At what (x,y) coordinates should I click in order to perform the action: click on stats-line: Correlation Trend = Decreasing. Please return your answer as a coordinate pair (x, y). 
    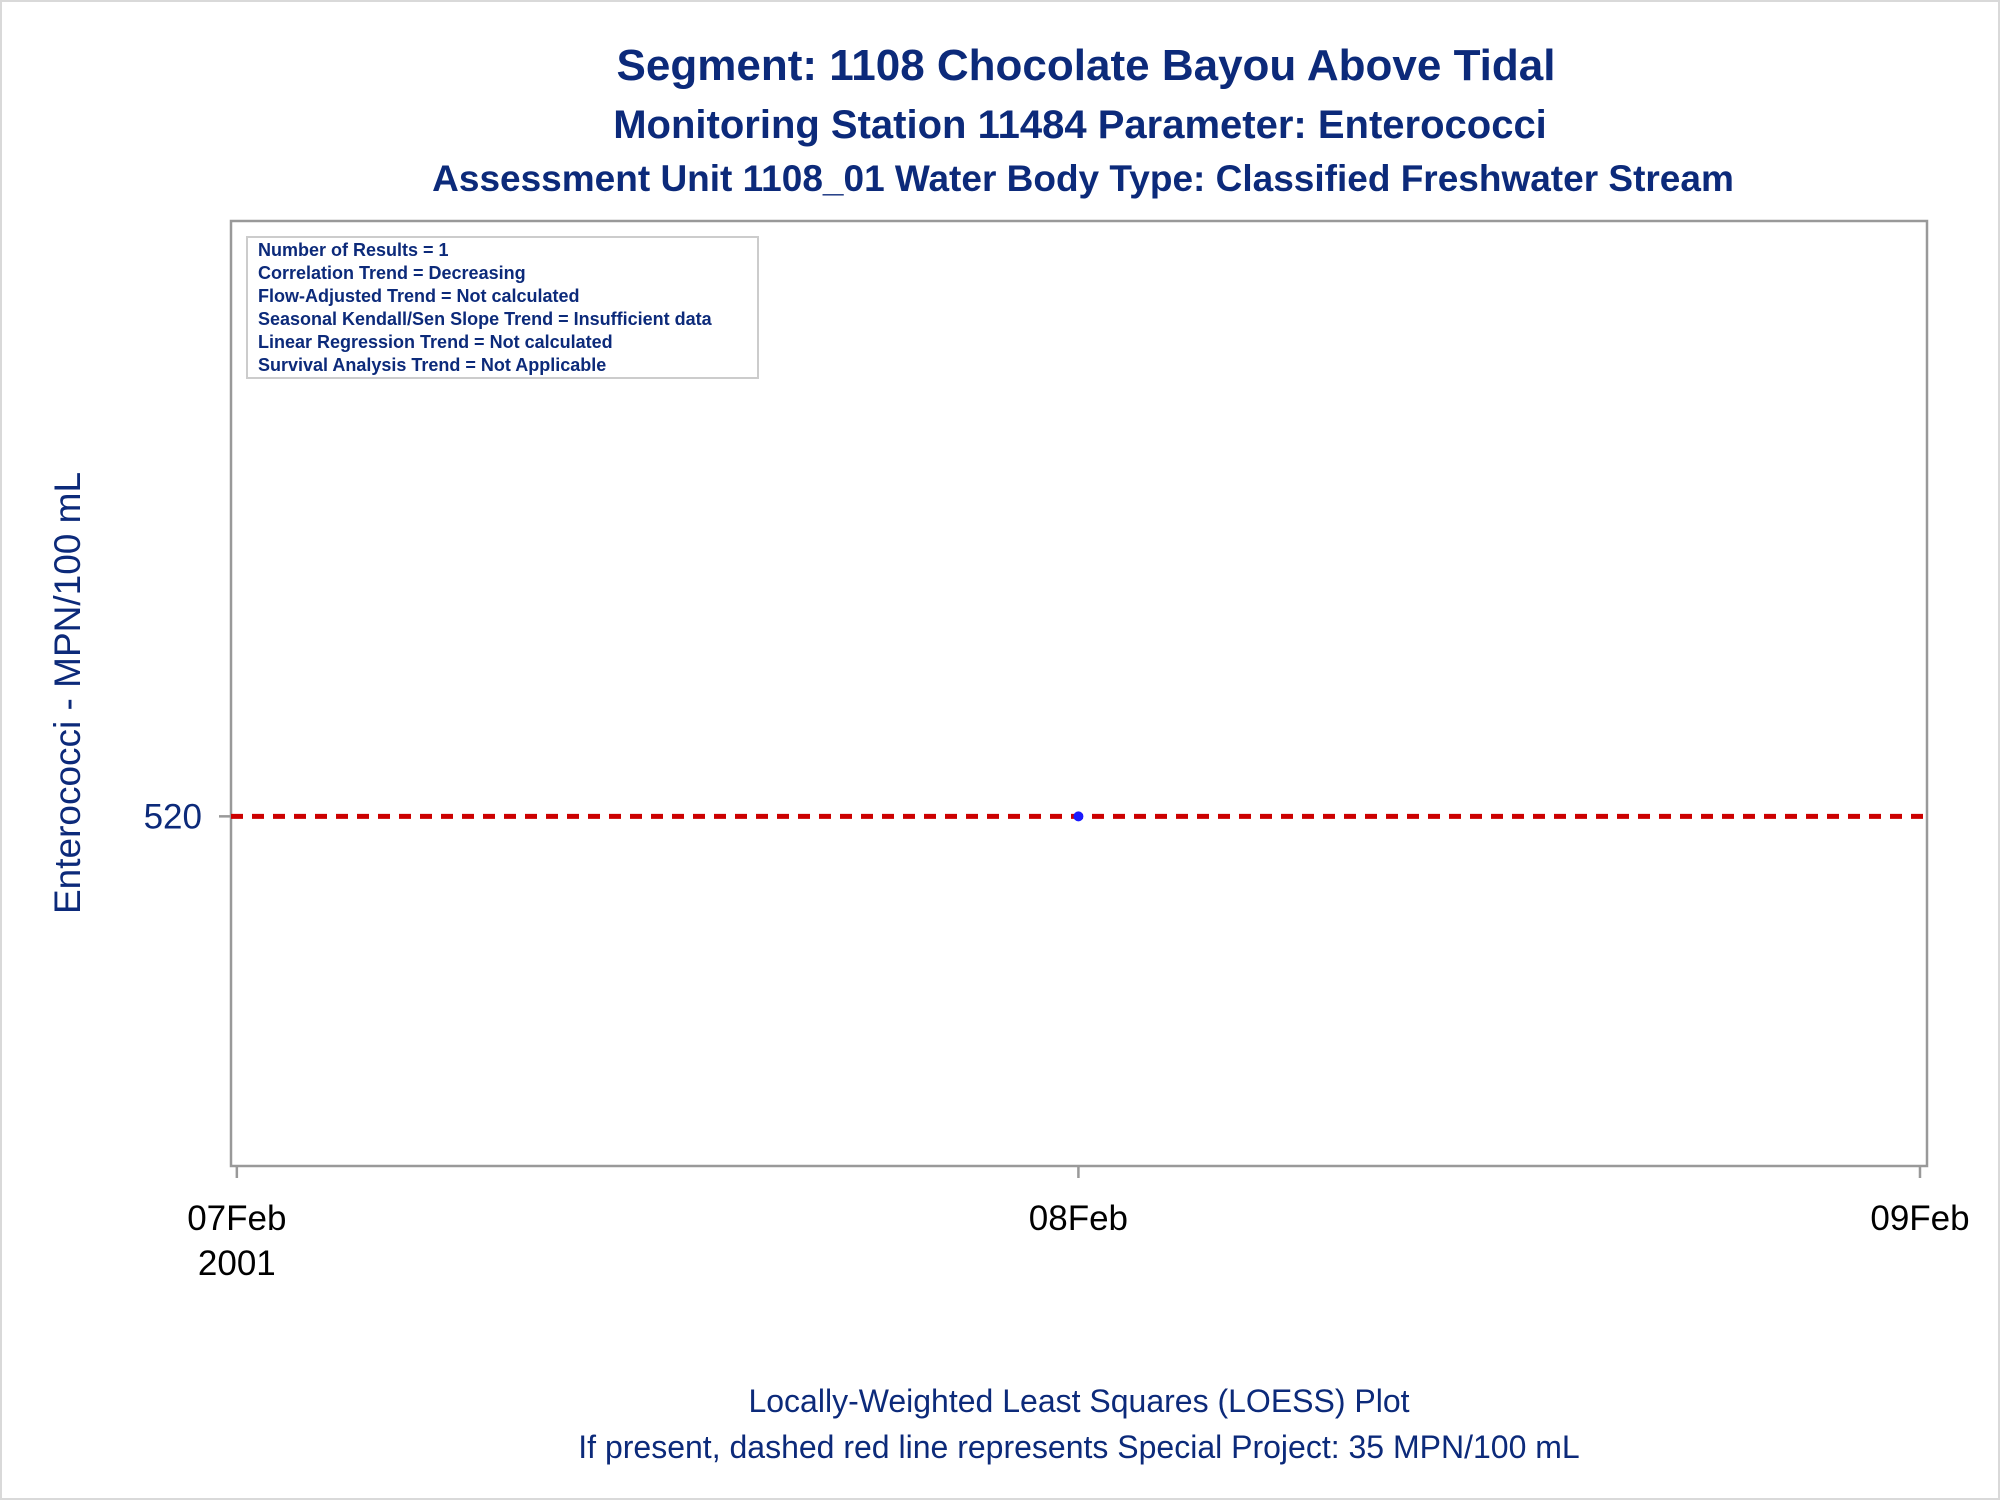
    Looking at the image, I should click on (392, 273).